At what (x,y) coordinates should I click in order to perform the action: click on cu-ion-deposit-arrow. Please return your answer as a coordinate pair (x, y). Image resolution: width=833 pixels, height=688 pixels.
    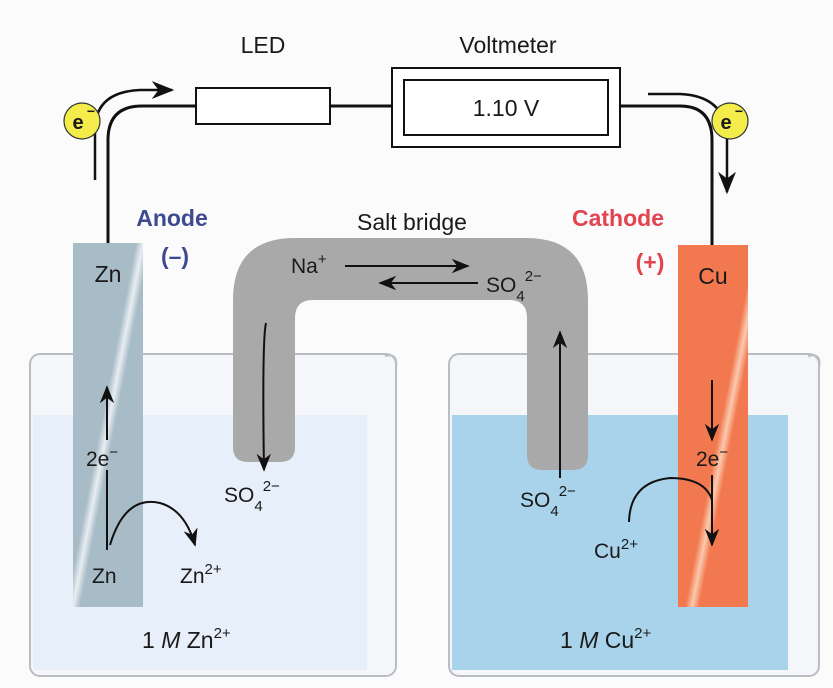
    Looking at the image, I should click on (670, 499).